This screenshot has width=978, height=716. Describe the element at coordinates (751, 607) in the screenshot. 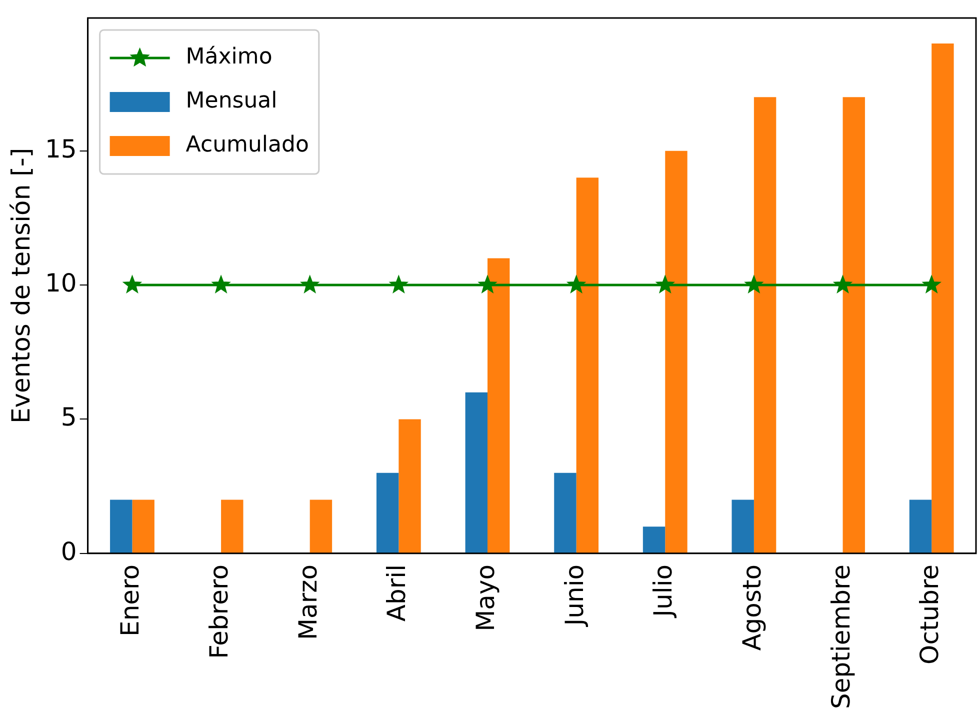

I see `x-tick-label: Agosto` at that location.